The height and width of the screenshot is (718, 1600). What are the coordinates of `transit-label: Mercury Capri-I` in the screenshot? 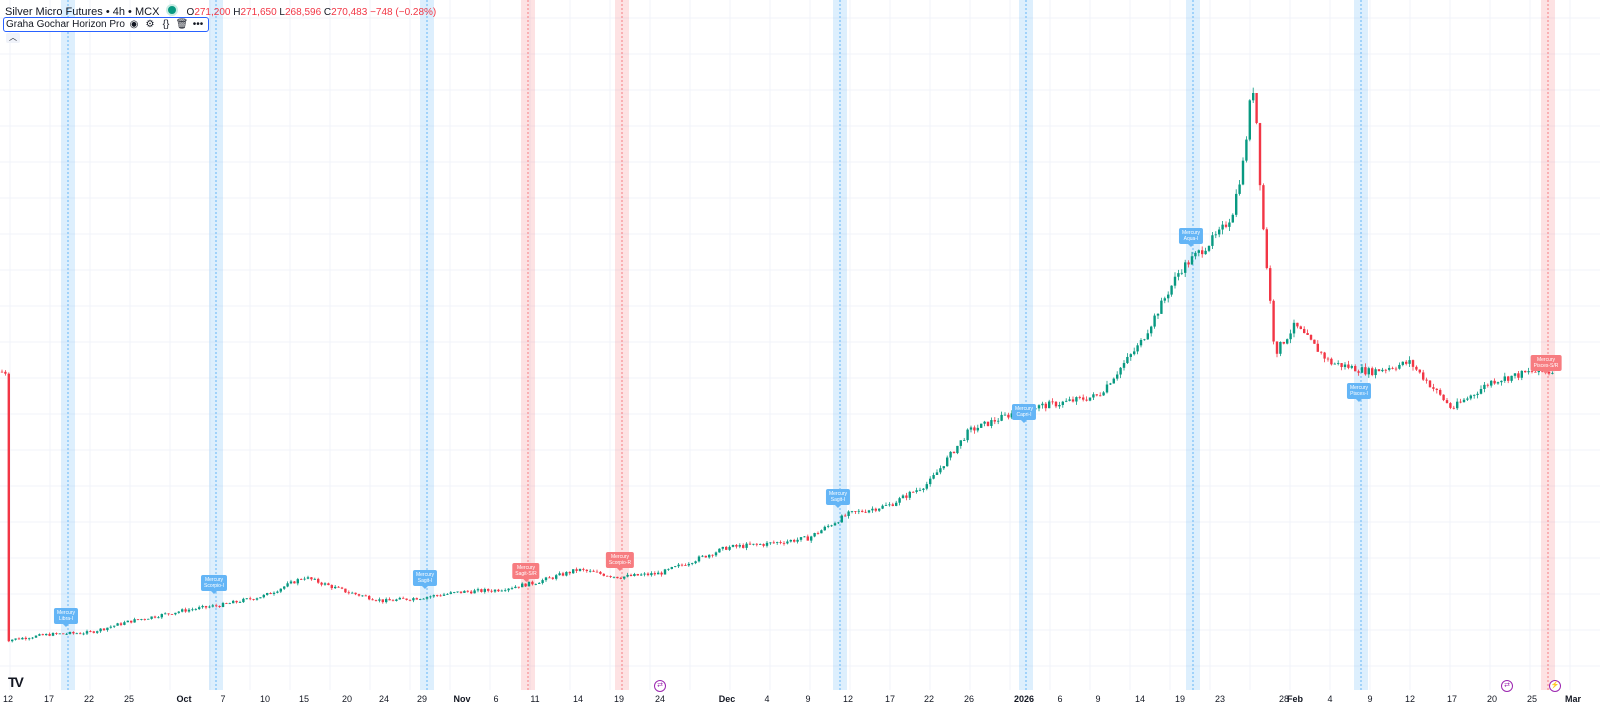 It's located at (1024, 413).